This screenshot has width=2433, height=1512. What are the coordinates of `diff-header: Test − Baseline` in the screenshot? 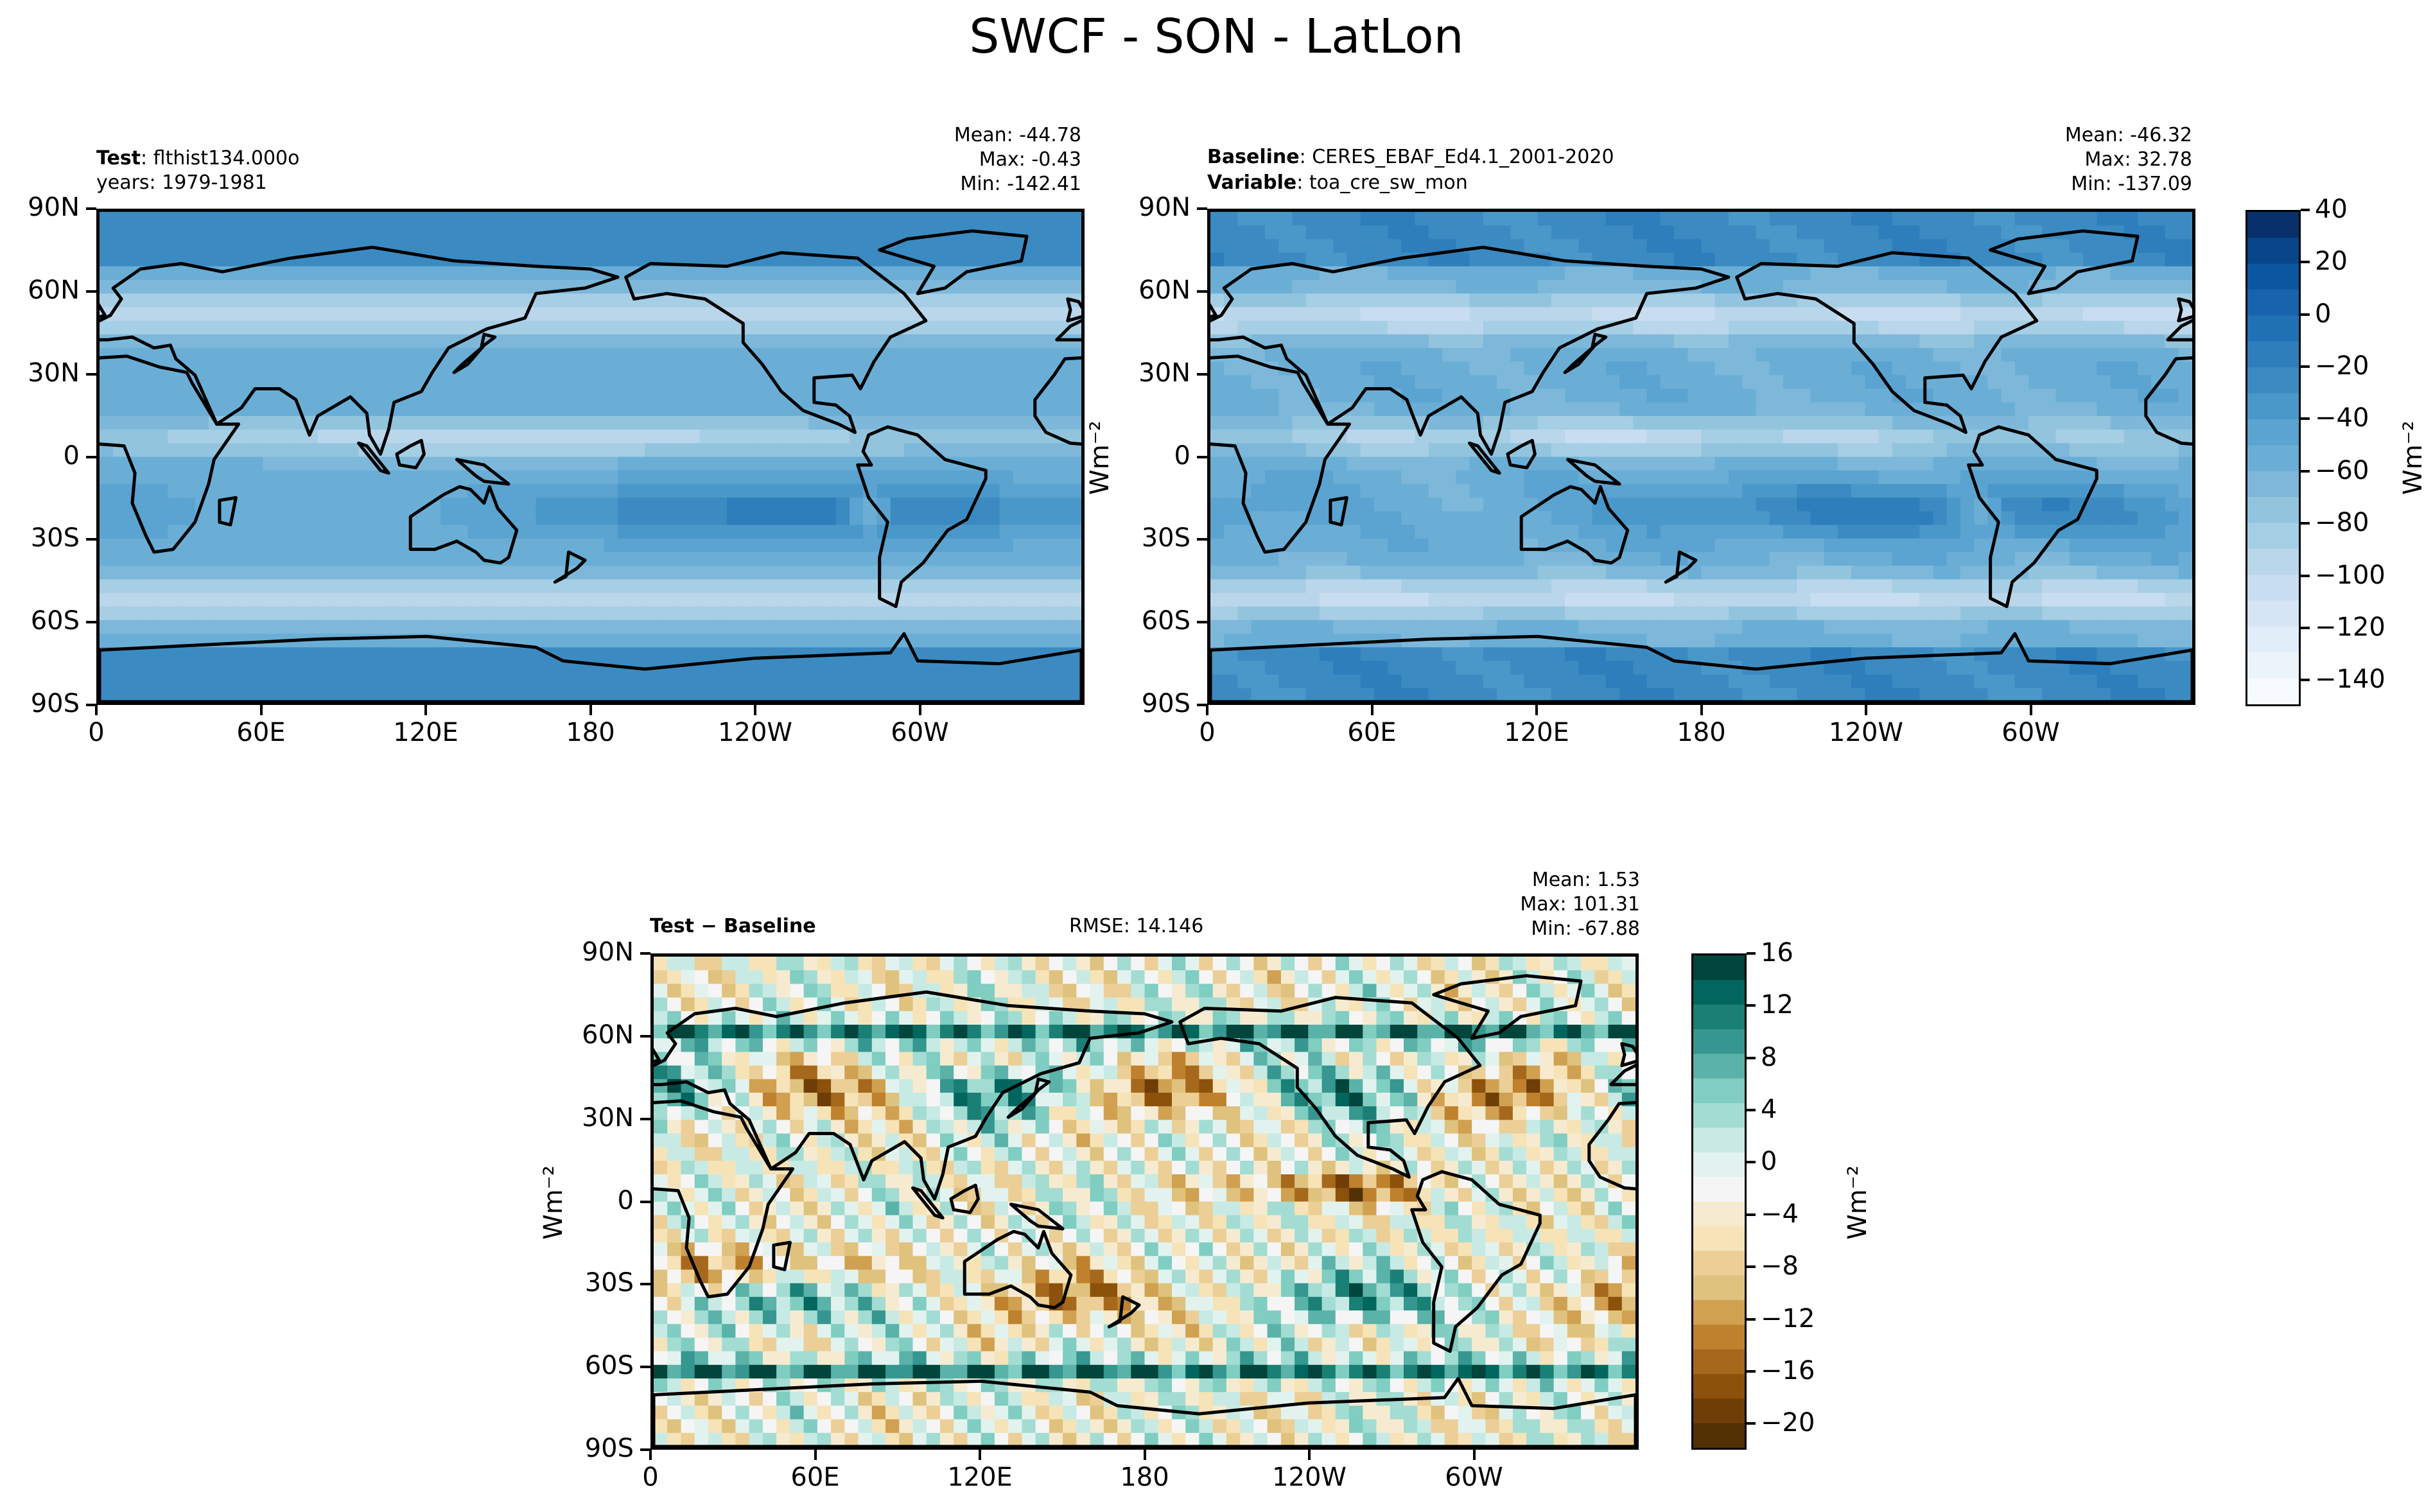 It's located at (733, 926).